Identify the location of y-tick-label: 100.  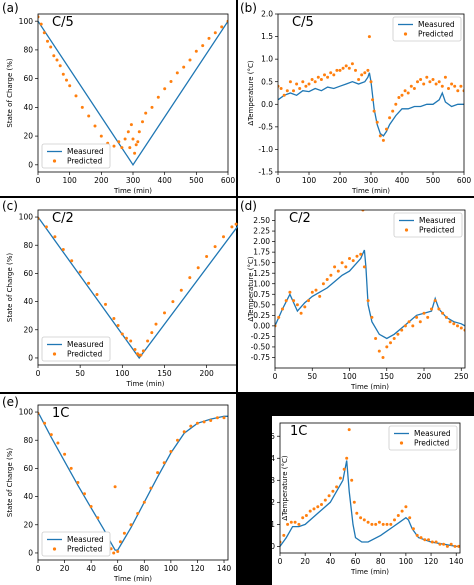
(26, 217).